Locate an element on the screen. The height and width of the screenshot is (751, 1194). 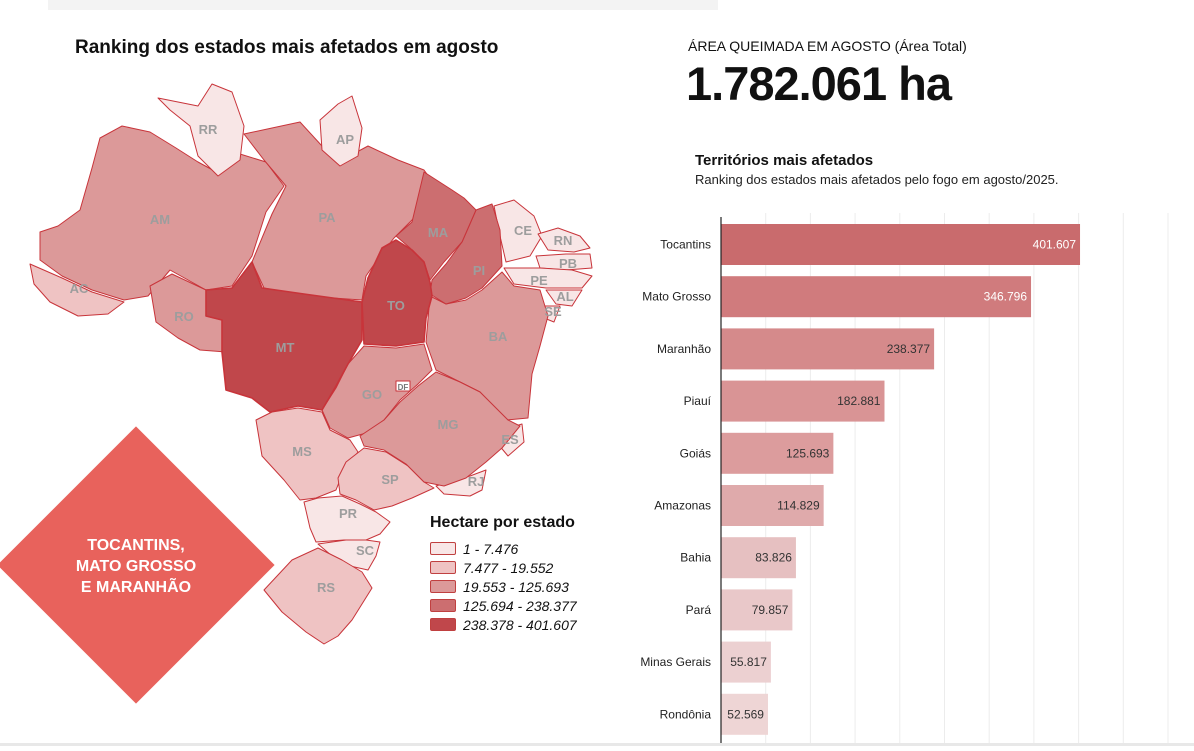
state-label-pr: PR is located at coordinates (348, 513).